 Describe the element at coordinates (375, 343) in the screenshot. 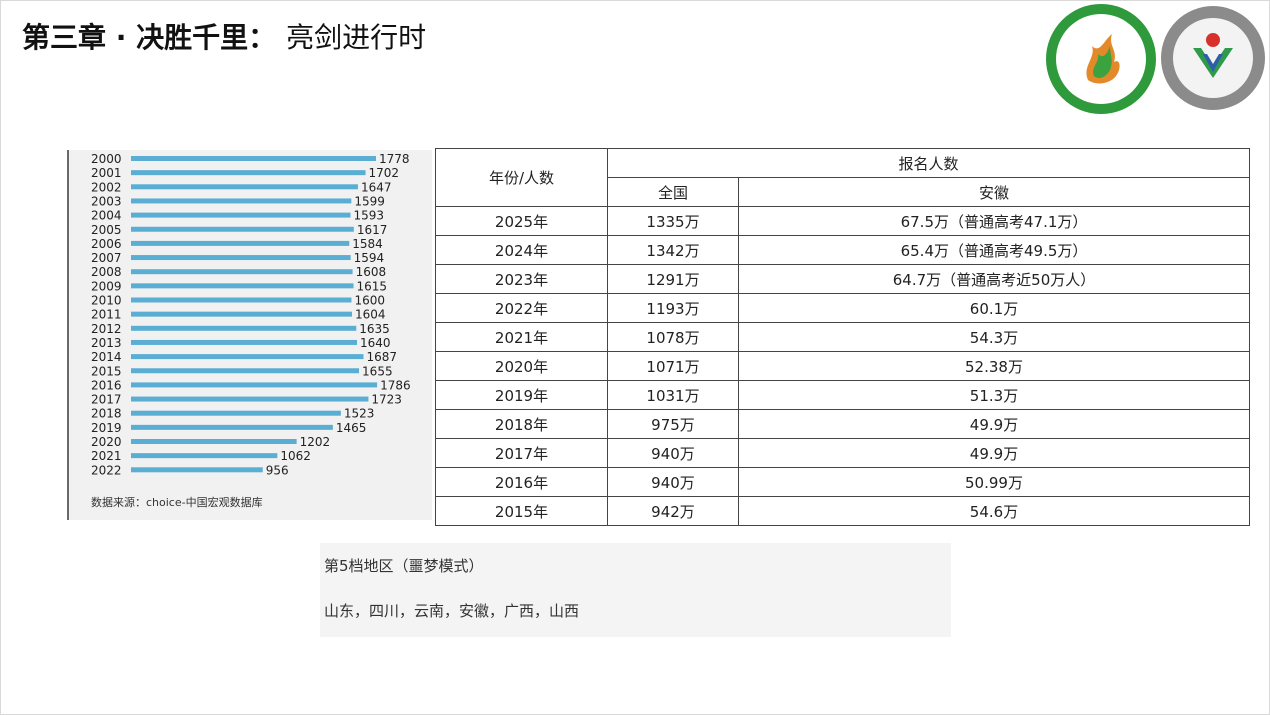

I see `value-label: 1640` at that location.